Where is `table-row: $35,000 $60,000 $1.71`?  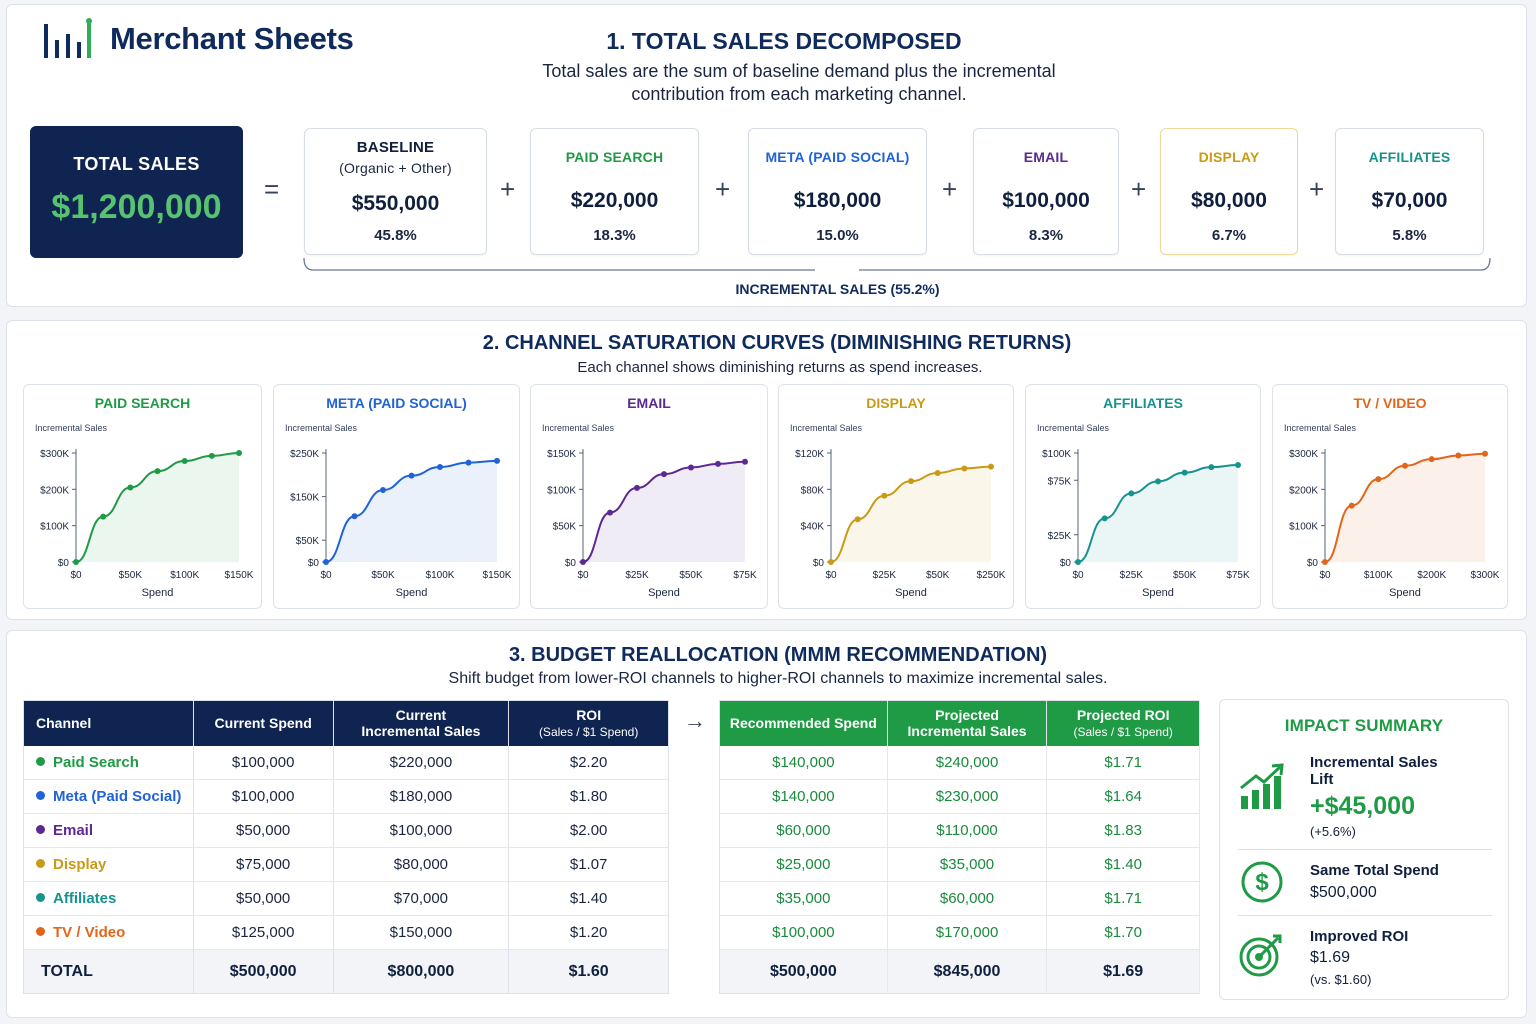 table-row: $35,000 $60,000 $1.71 is located at coordinates (959, 898).